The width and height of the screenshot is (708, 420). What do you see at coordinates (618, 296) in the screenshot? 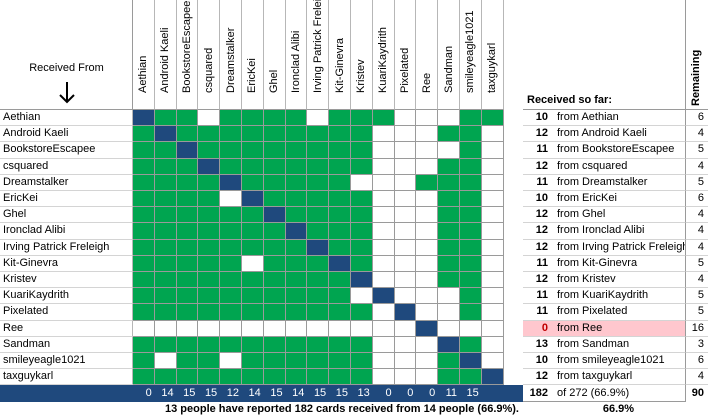
I see `received-from-text: from KuariKaydrith` at bounding box center [618, 296].